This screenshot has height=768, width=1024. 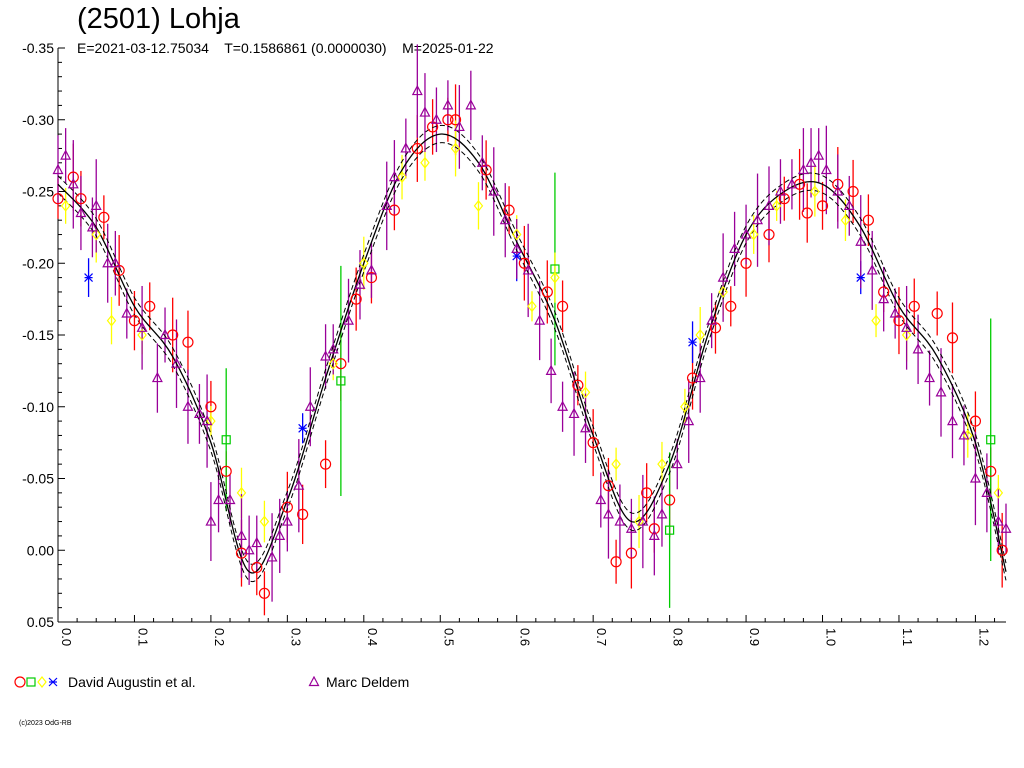 I want to click on data-point-square, so click(x=341, y=381).